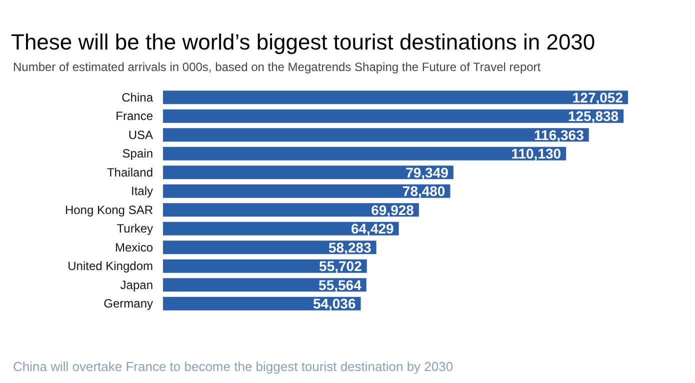  Describe the element at coordinates (138, 97) in the screenshot. I see `y-tick-label: China` at that location.